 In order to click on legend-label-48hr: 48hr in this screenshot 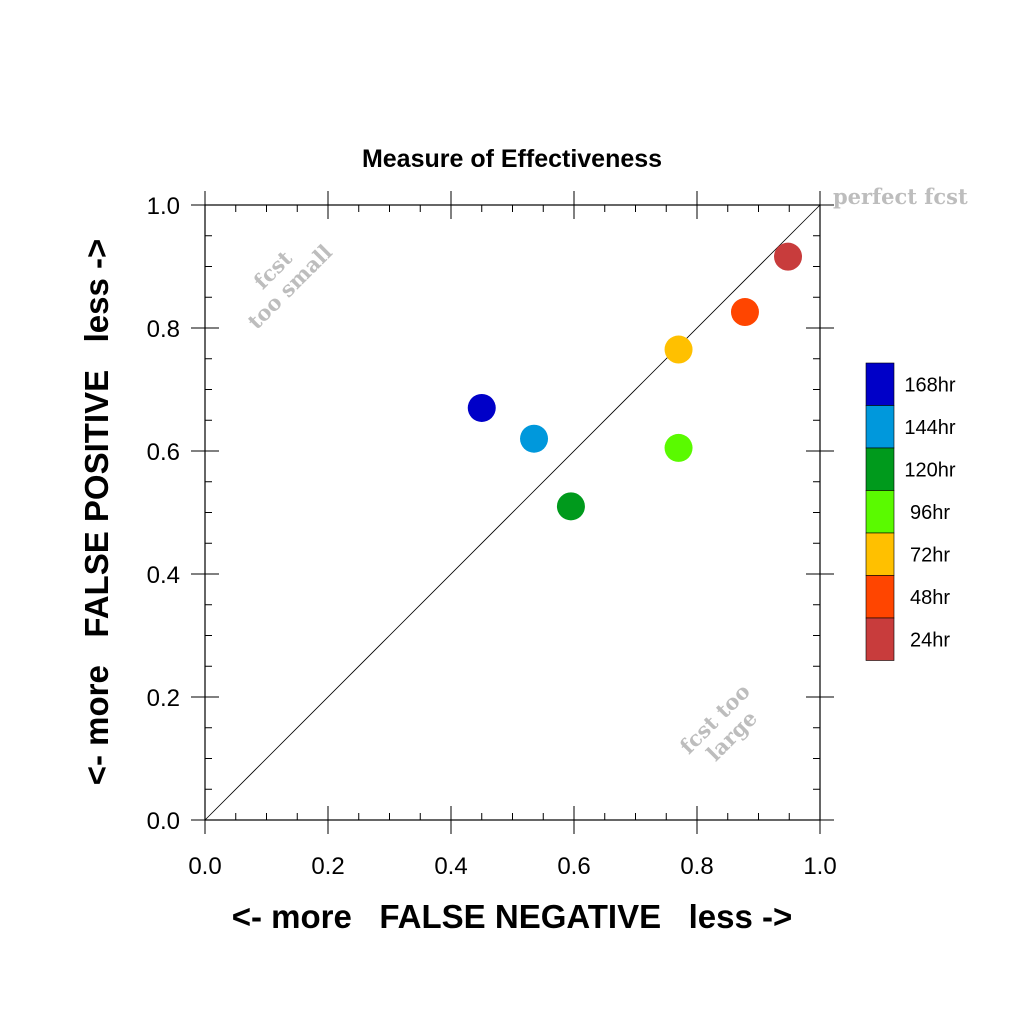, I will do `click(930, 598)`.